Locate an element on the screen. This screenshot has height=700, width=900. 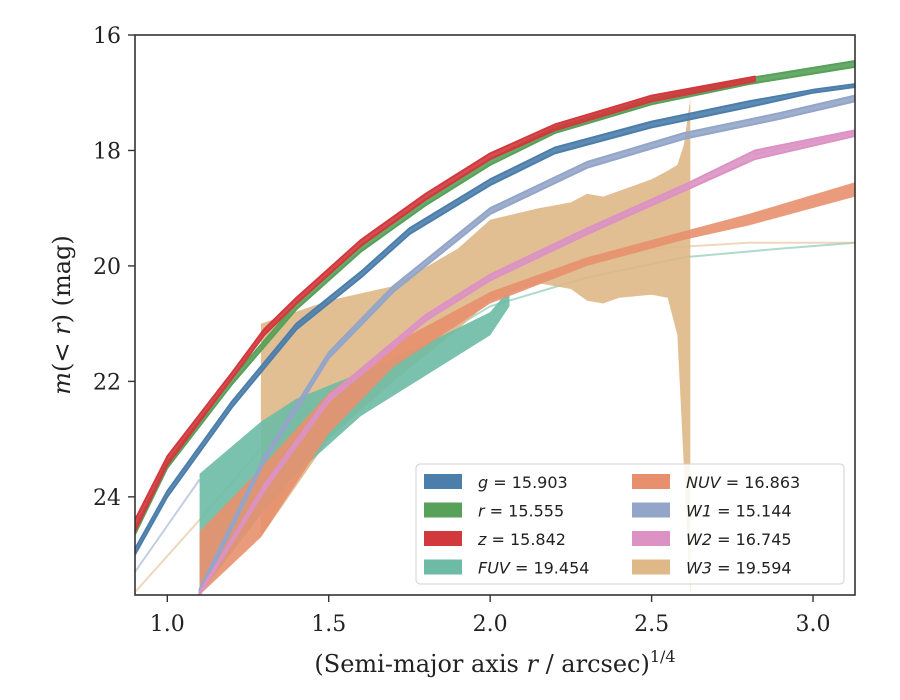
y-tick-label: 24 is located at coordinates (107, 498).